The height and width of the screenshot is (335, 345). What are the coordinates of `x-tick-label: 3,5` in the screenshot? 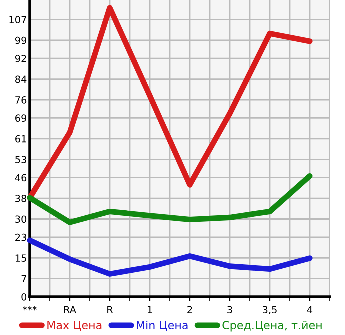 It's located at (270, 310).